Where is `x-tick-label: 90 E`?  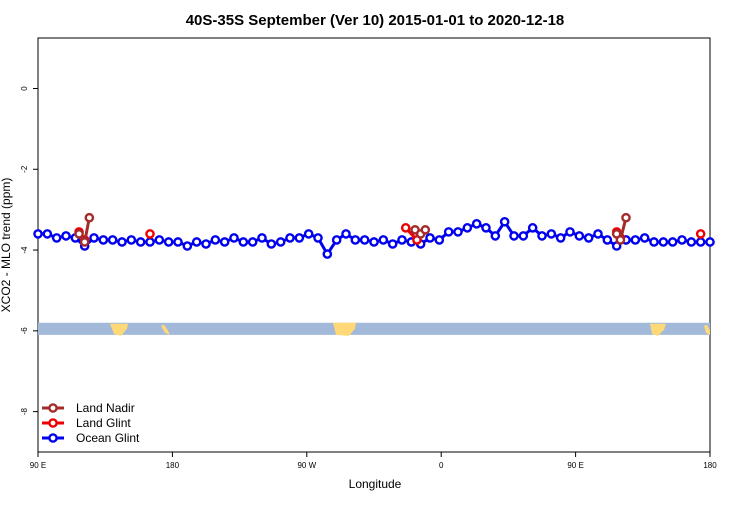
x-tick-label: 90 E is located at coordinates (38, 465).